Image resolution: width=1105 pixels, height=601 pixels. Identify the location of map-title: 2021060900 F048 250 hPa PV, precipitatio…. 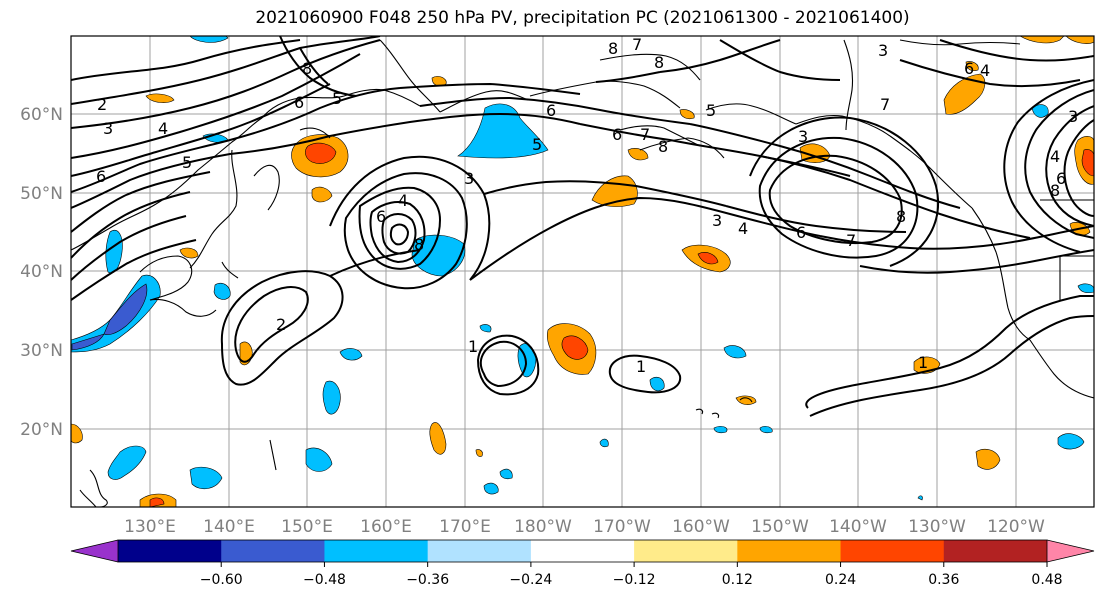
(582, 18).